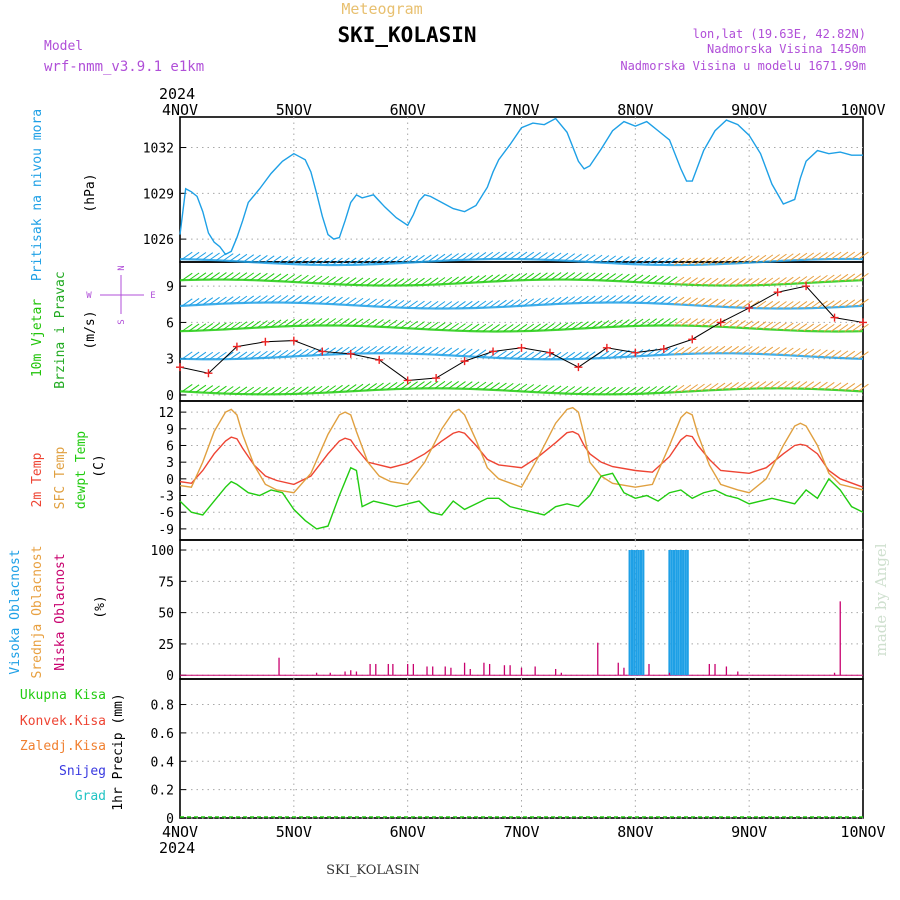 This screenshot has width=900, height=900. I want to click on y-tick-label: 6, so click(170, 323).